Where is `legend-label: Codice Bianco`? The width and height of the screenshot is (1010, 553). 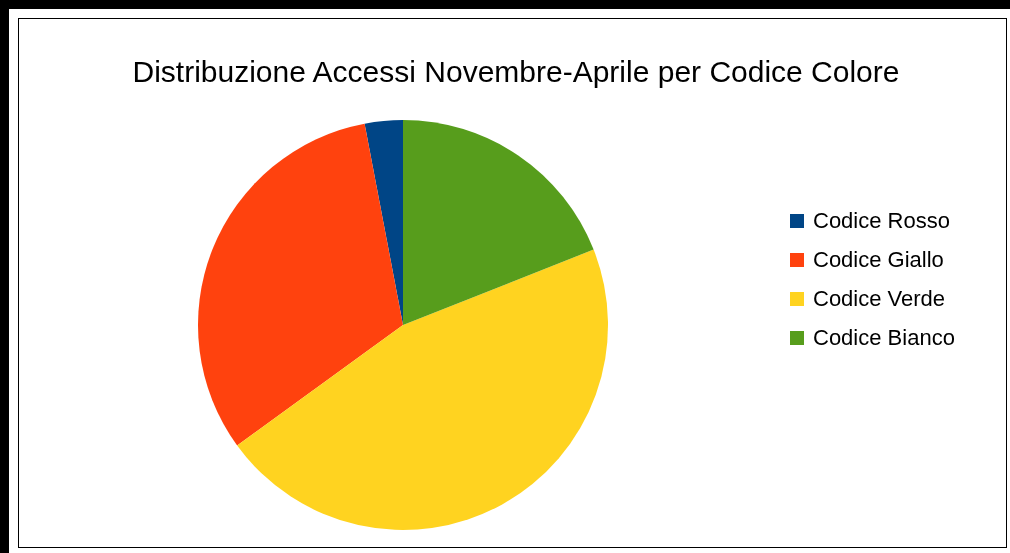 legend-label: Codice Bianco is located at coordinates (884, 337).